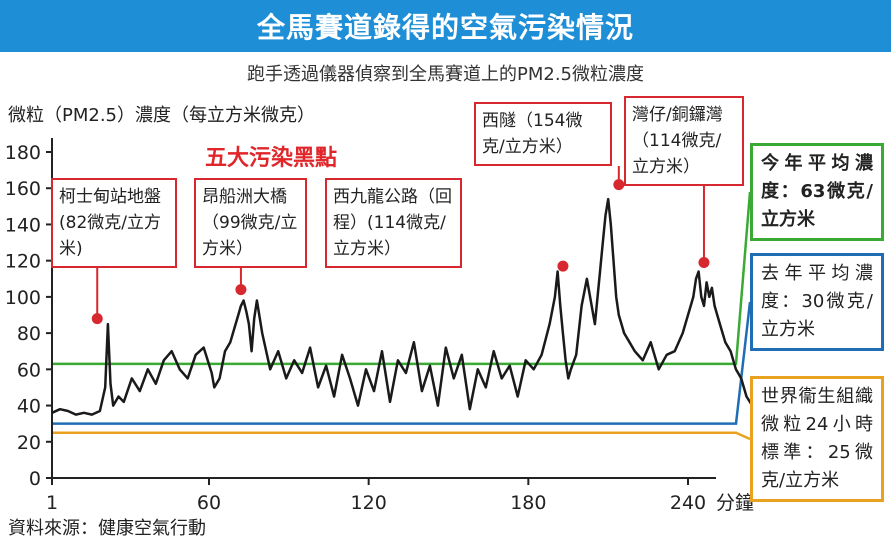  Describe the element at coordinates (688, 503) in the screenshot. I see `x-tick-label: 240` at that location.